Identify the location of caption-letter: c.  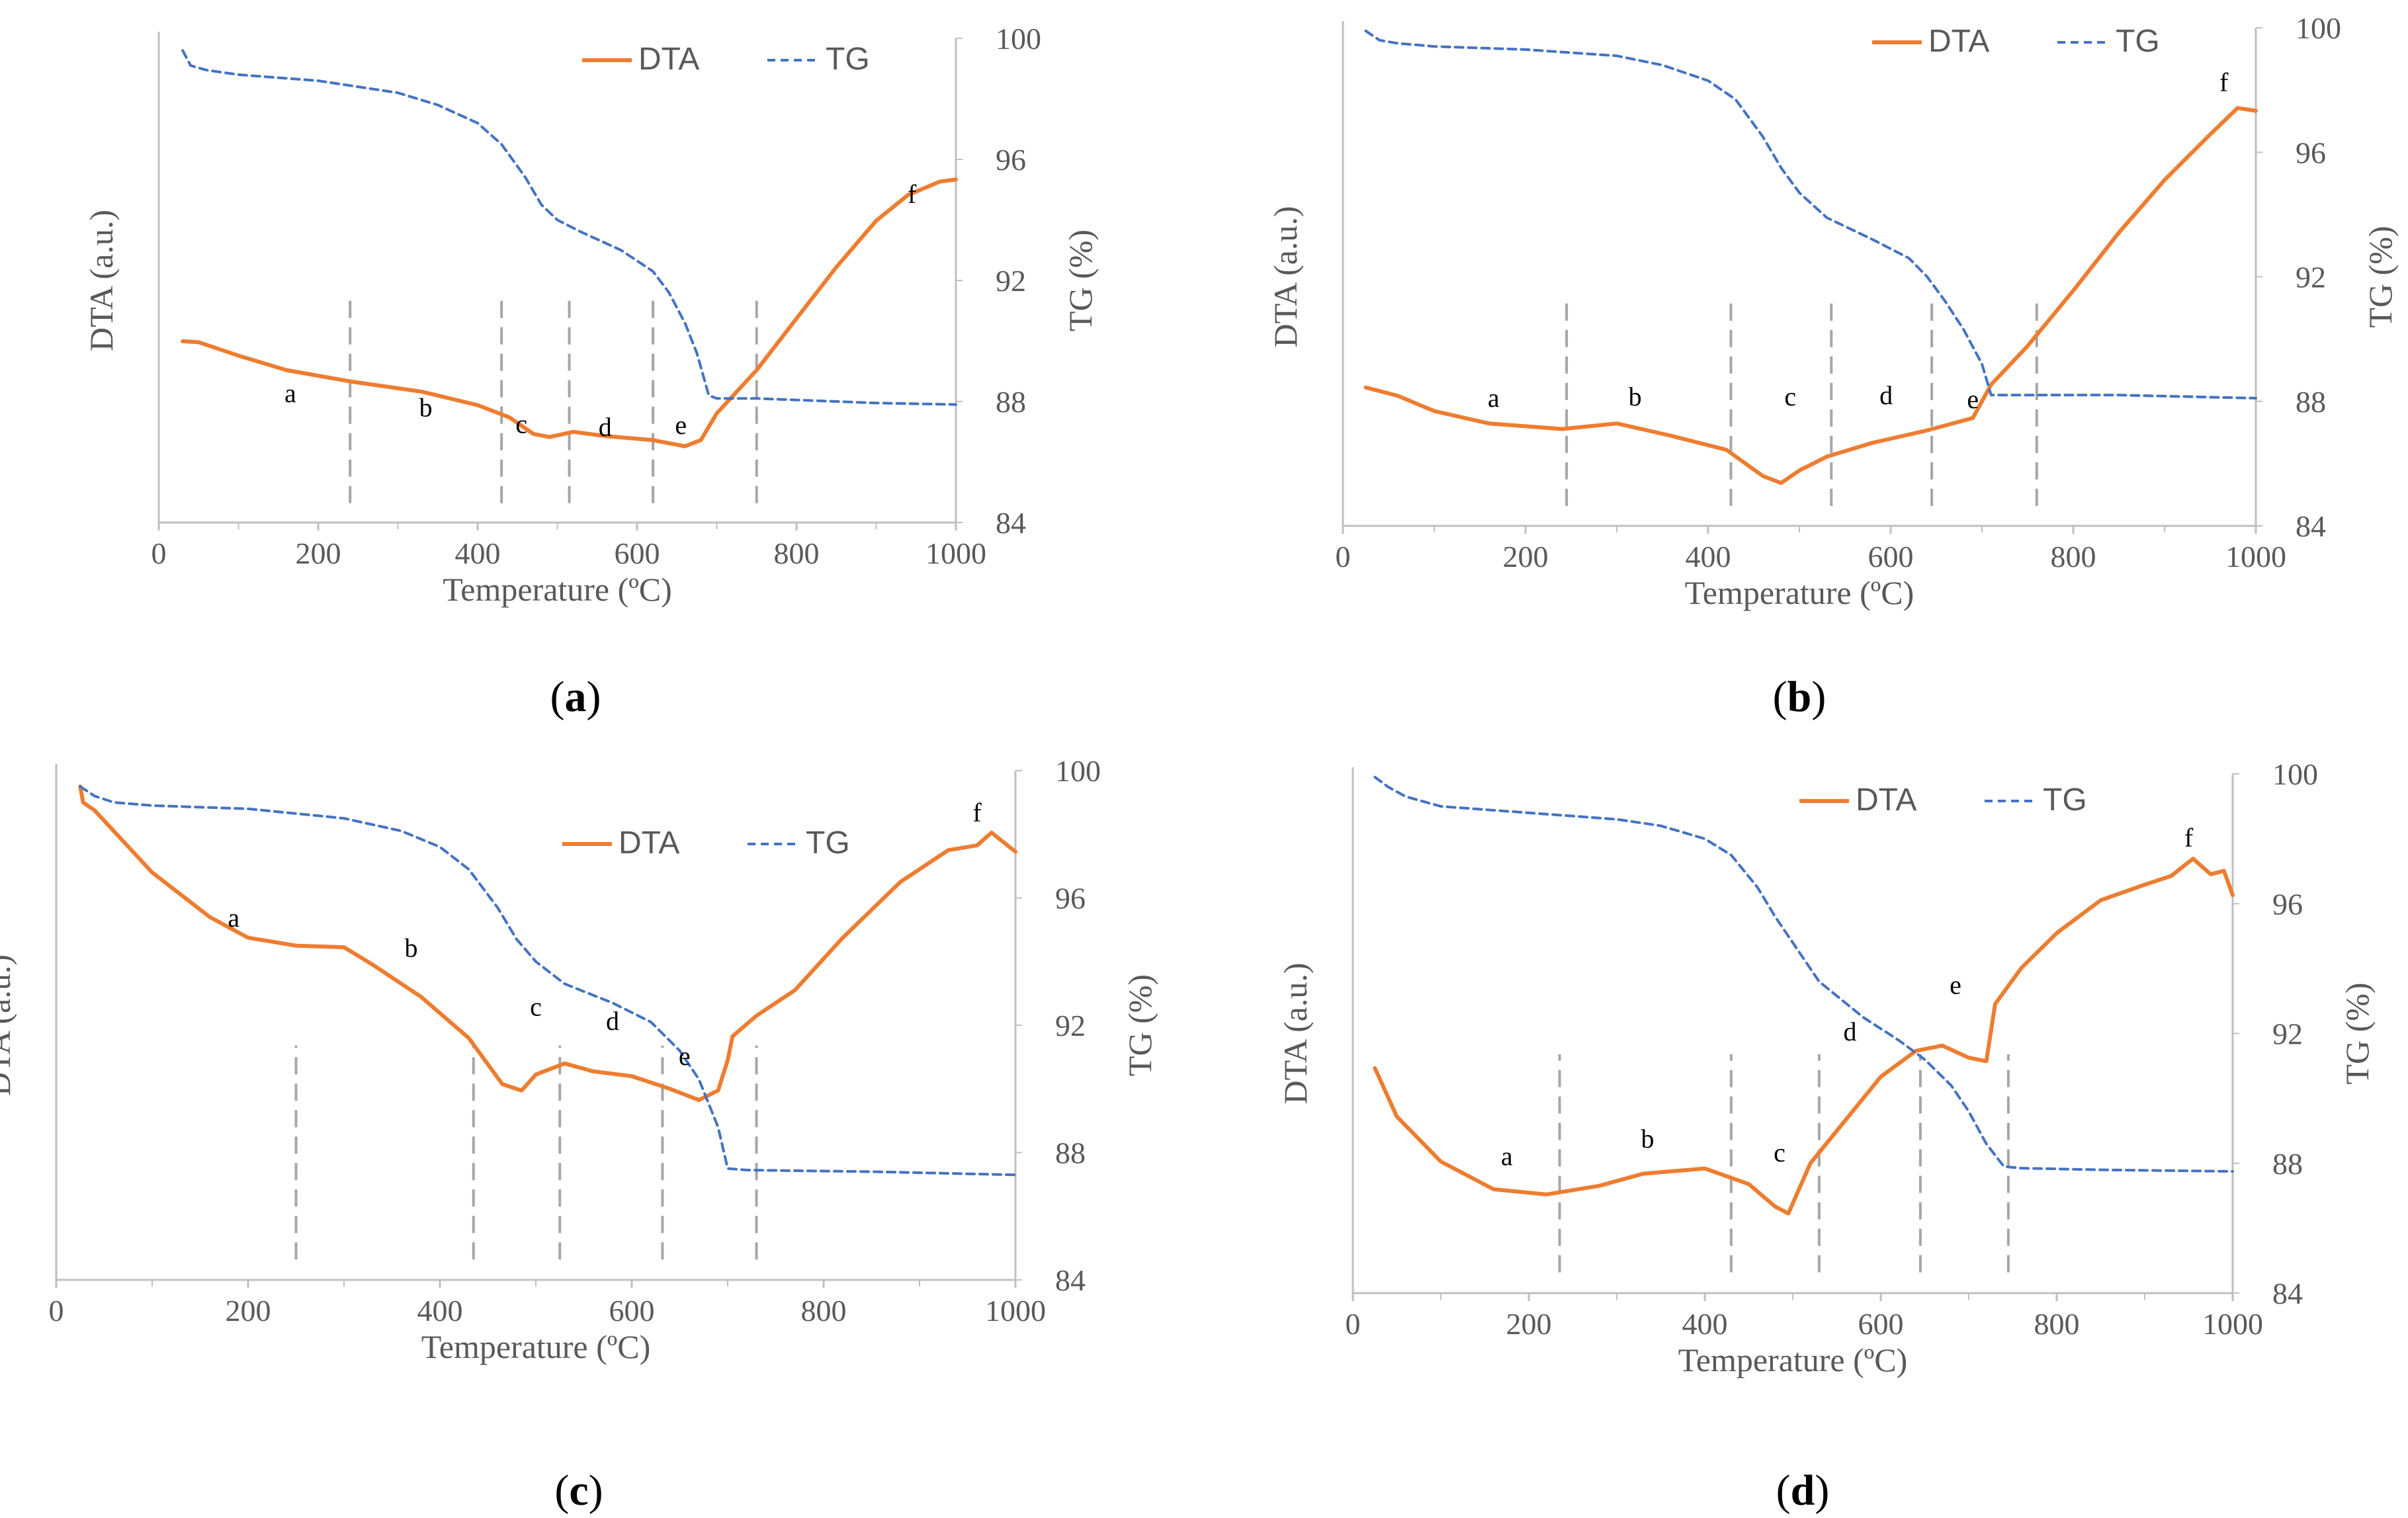
(578, 1490).